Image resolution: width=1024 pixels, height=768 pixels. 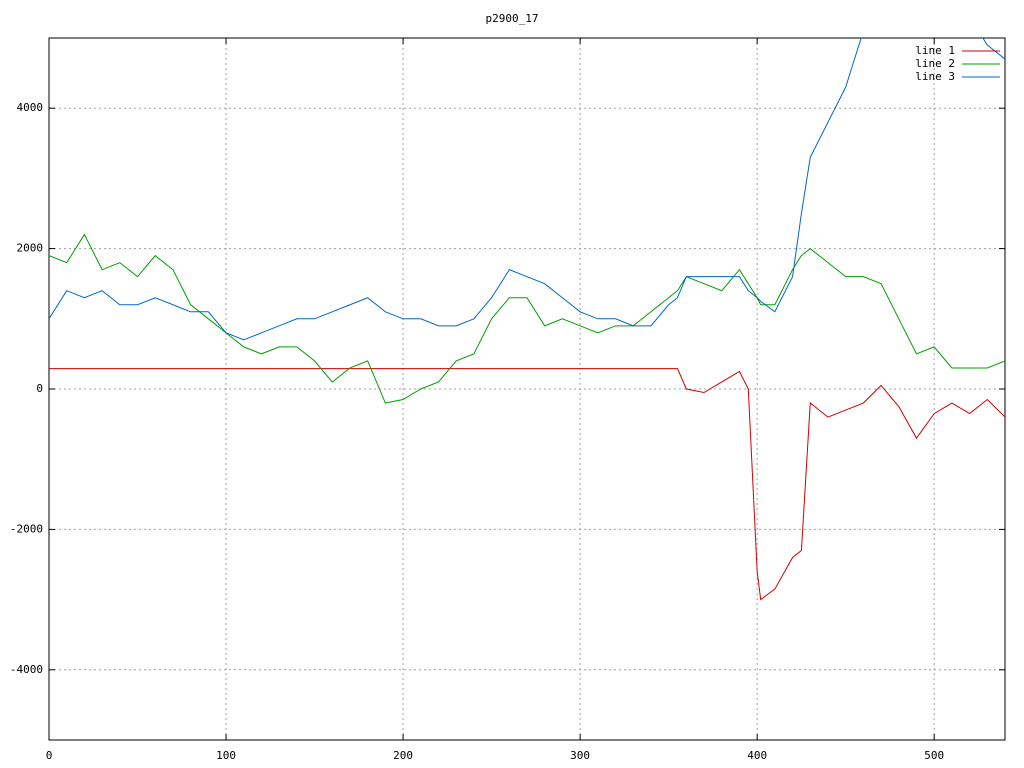 I want to click on y-tick-label: -2000, so click(x=26, y=528).